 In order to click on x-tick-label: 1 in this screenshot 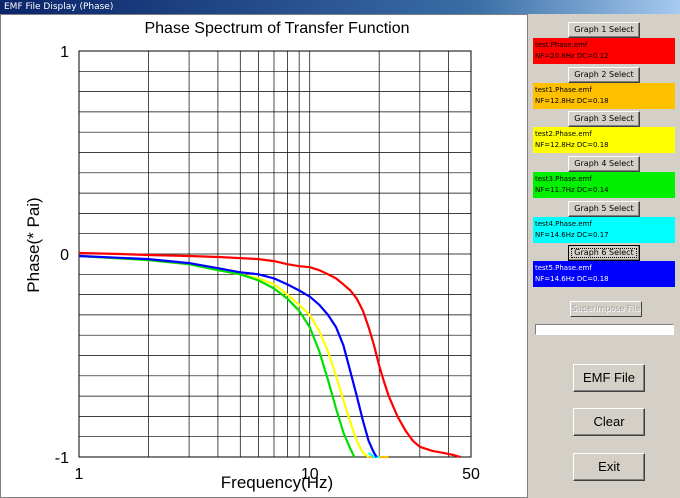, I will do `click(79, 474)`.